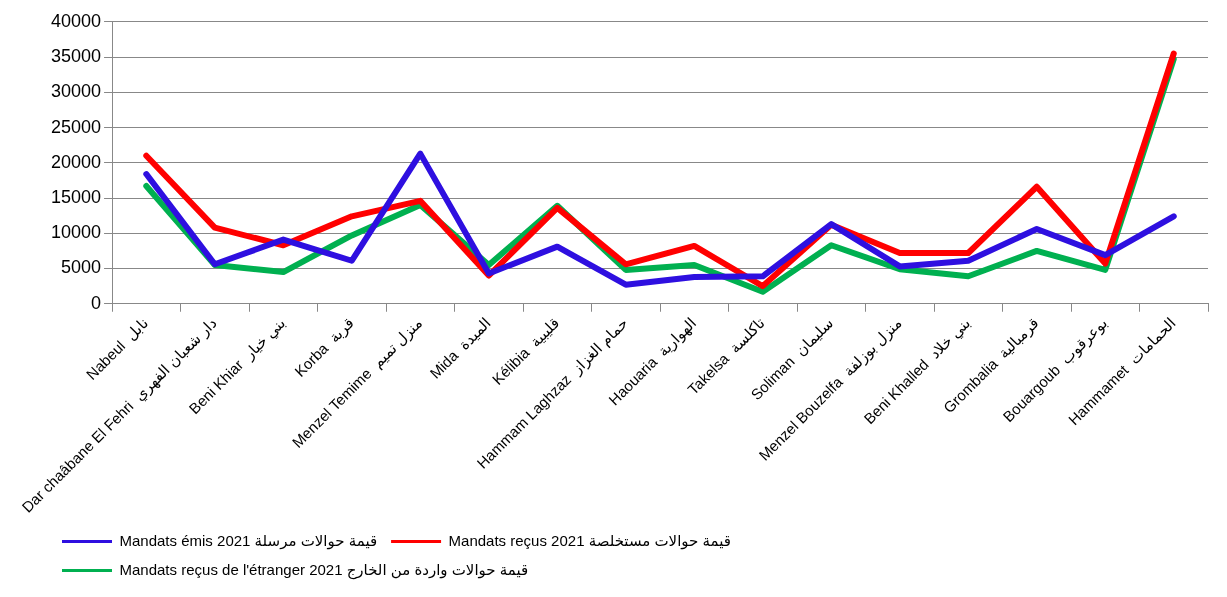 This screenshot has width=1227, height=597. What do you see at coordinates (76, 232) in the screenshot?
I see `y-tick-label: 10000` at bounding box center [76, 232].